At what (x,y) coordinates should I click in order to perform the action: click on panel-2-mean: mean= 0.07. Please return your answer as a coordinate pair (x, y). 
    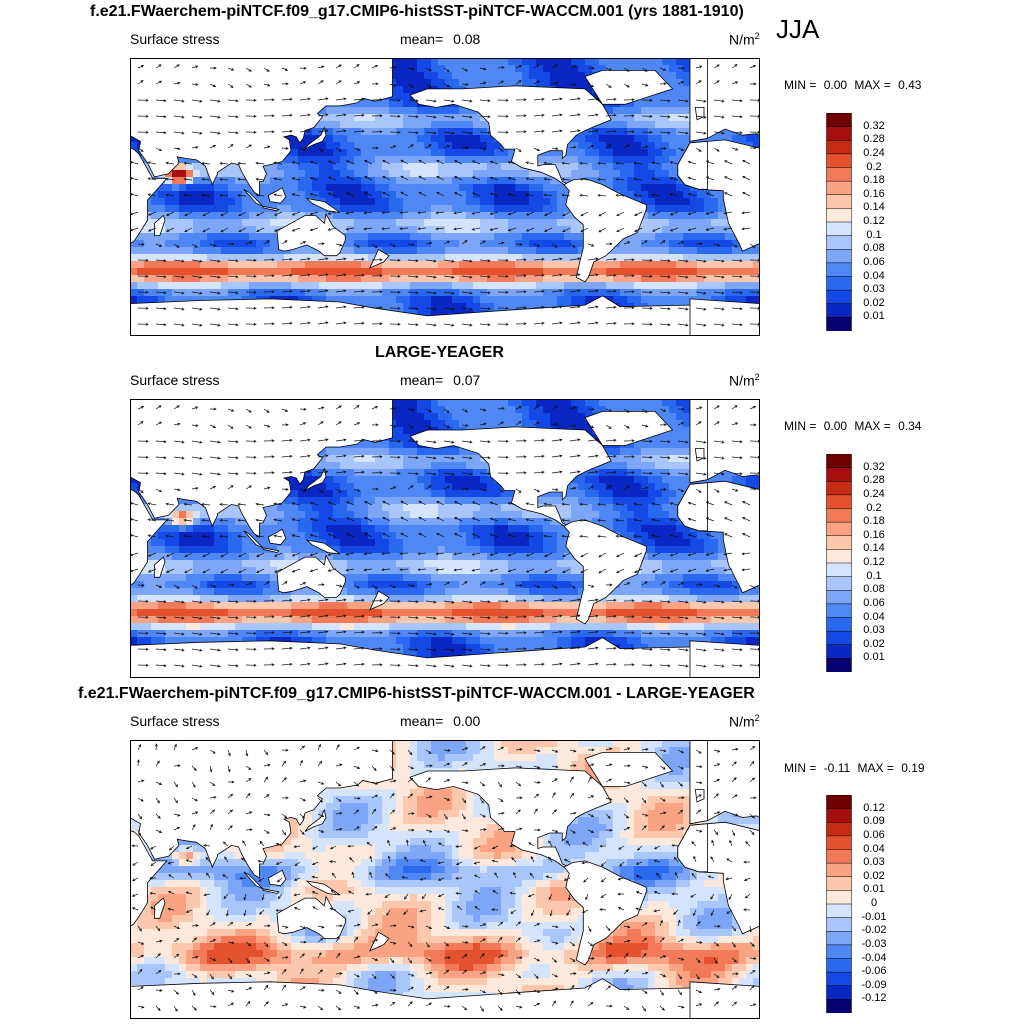
    Looking at the image, I should click on (440, 380).